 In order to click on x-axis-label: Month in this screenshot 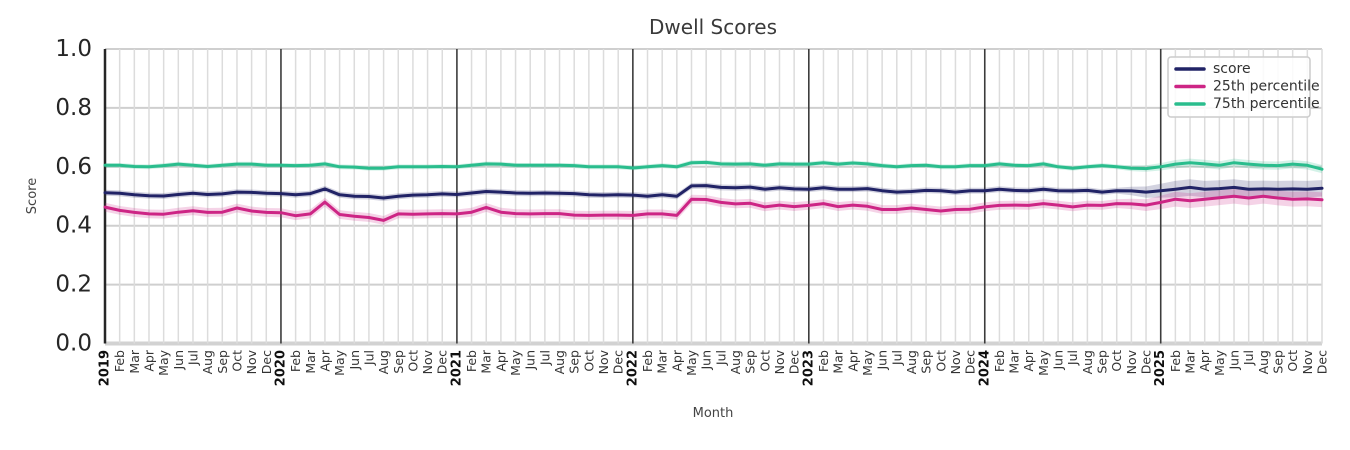, I will do `click(713, 413)`.